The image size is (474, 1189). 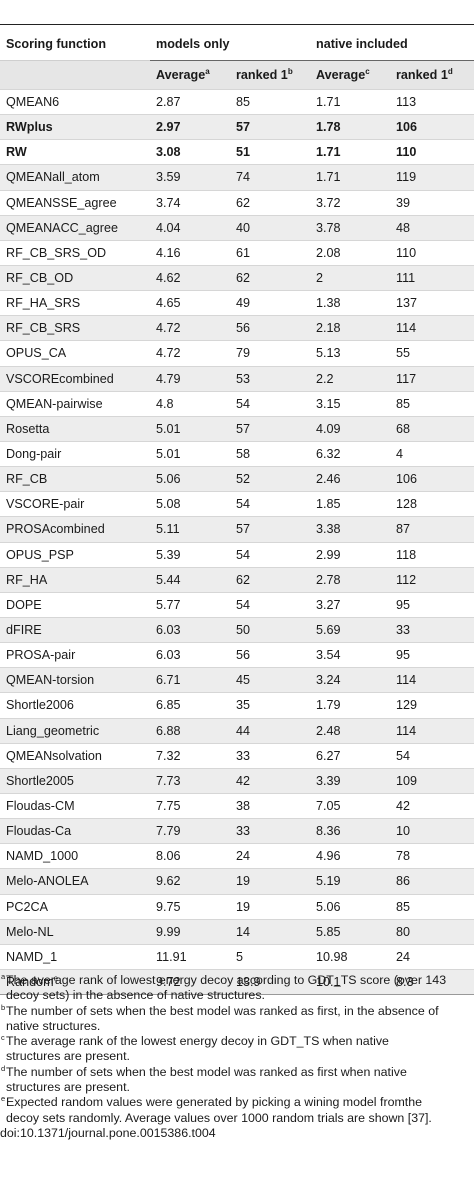 What do you see at coordinates (190, 906) in the screenshot?
I see `cell-average-models: 9.75` at bounding box center [190, 906].